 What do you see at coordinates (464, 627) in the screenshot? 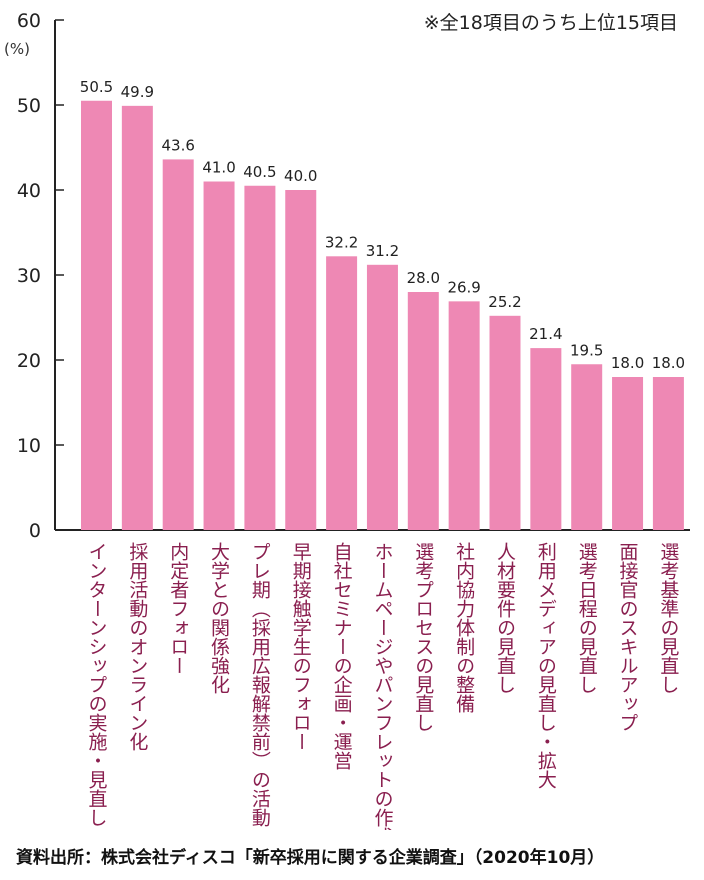
I see `category-label: 社内協力体制の整備` at bounding box center [464, 627].